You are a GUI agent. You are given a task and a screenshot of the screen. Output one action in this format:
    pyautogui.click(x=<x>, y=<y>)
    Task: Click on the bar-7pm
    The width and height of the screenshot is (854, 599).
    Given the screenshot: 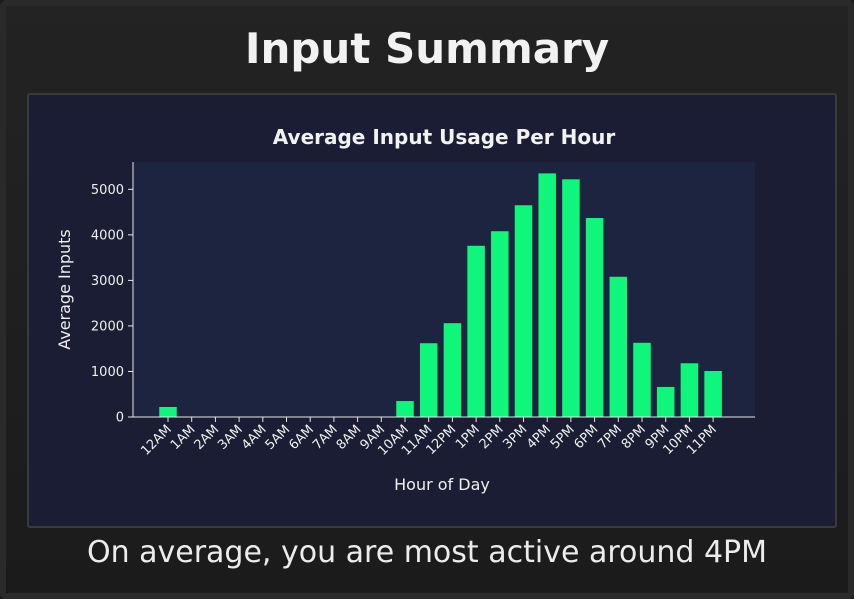 What is the action you would take?
    pyautogui.click(x=618, y=346)
    